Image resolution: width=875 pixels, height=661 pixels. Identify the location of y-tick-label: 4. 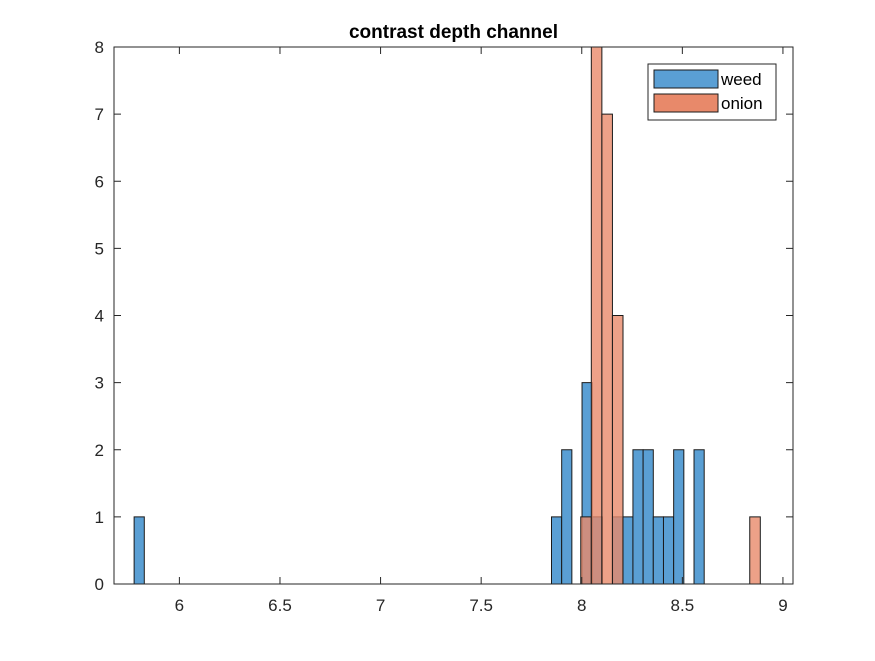
(99, 316).